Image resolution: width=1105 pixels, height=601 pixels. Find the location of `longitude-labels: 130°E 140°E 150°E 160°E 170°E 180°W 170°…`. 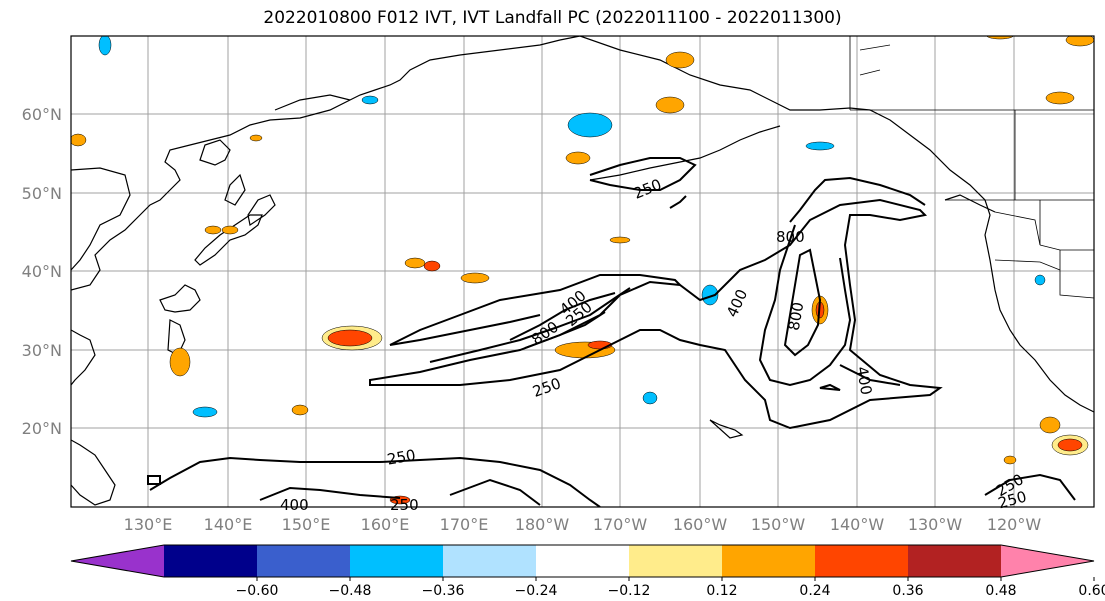

longitude-labels: 130°E 140°E 150°E 160°E 170°E 180°W 170°… is located at coordinates (583, 524).